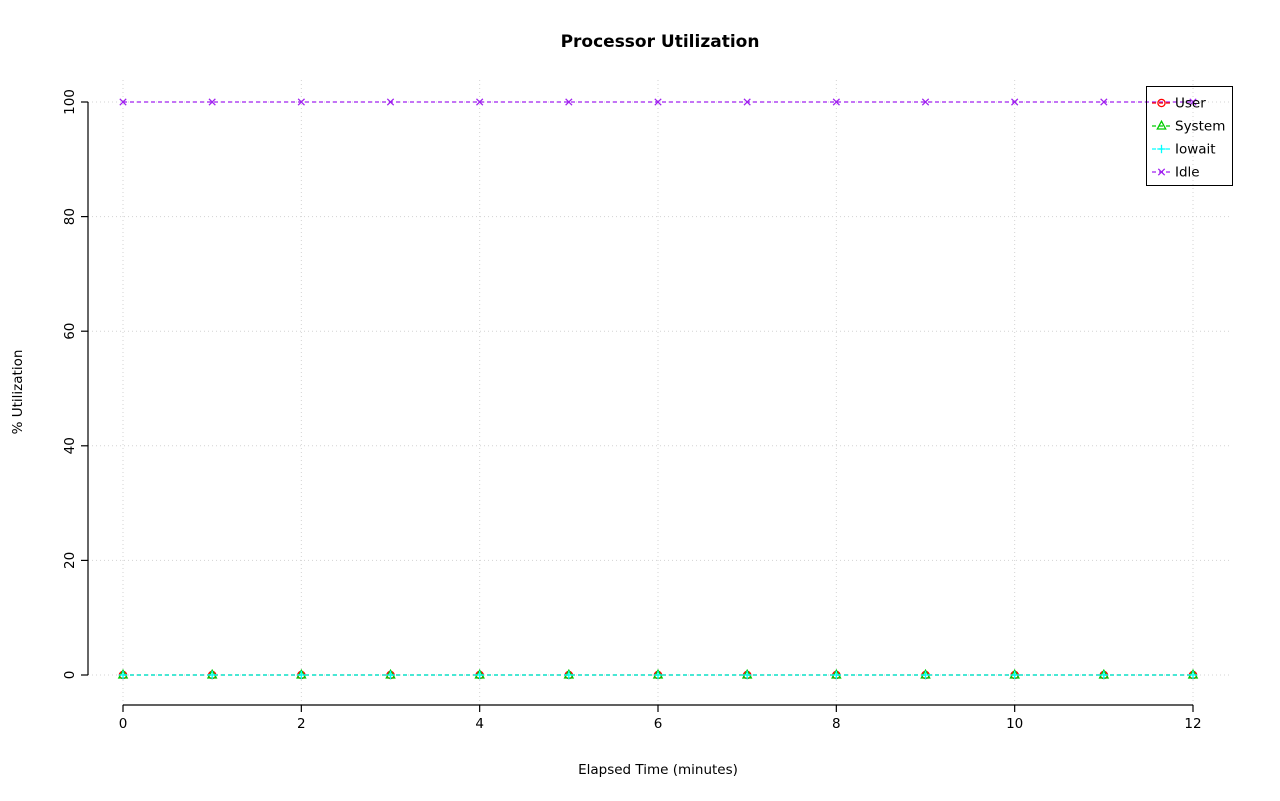  I want to click on legend-label-user: User, so click(1190, 104).